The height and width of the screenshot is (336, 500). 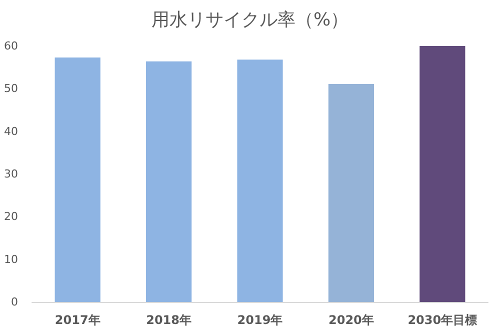 I want to click on x-tick-label: 2017年, so click(x=77, y=320).